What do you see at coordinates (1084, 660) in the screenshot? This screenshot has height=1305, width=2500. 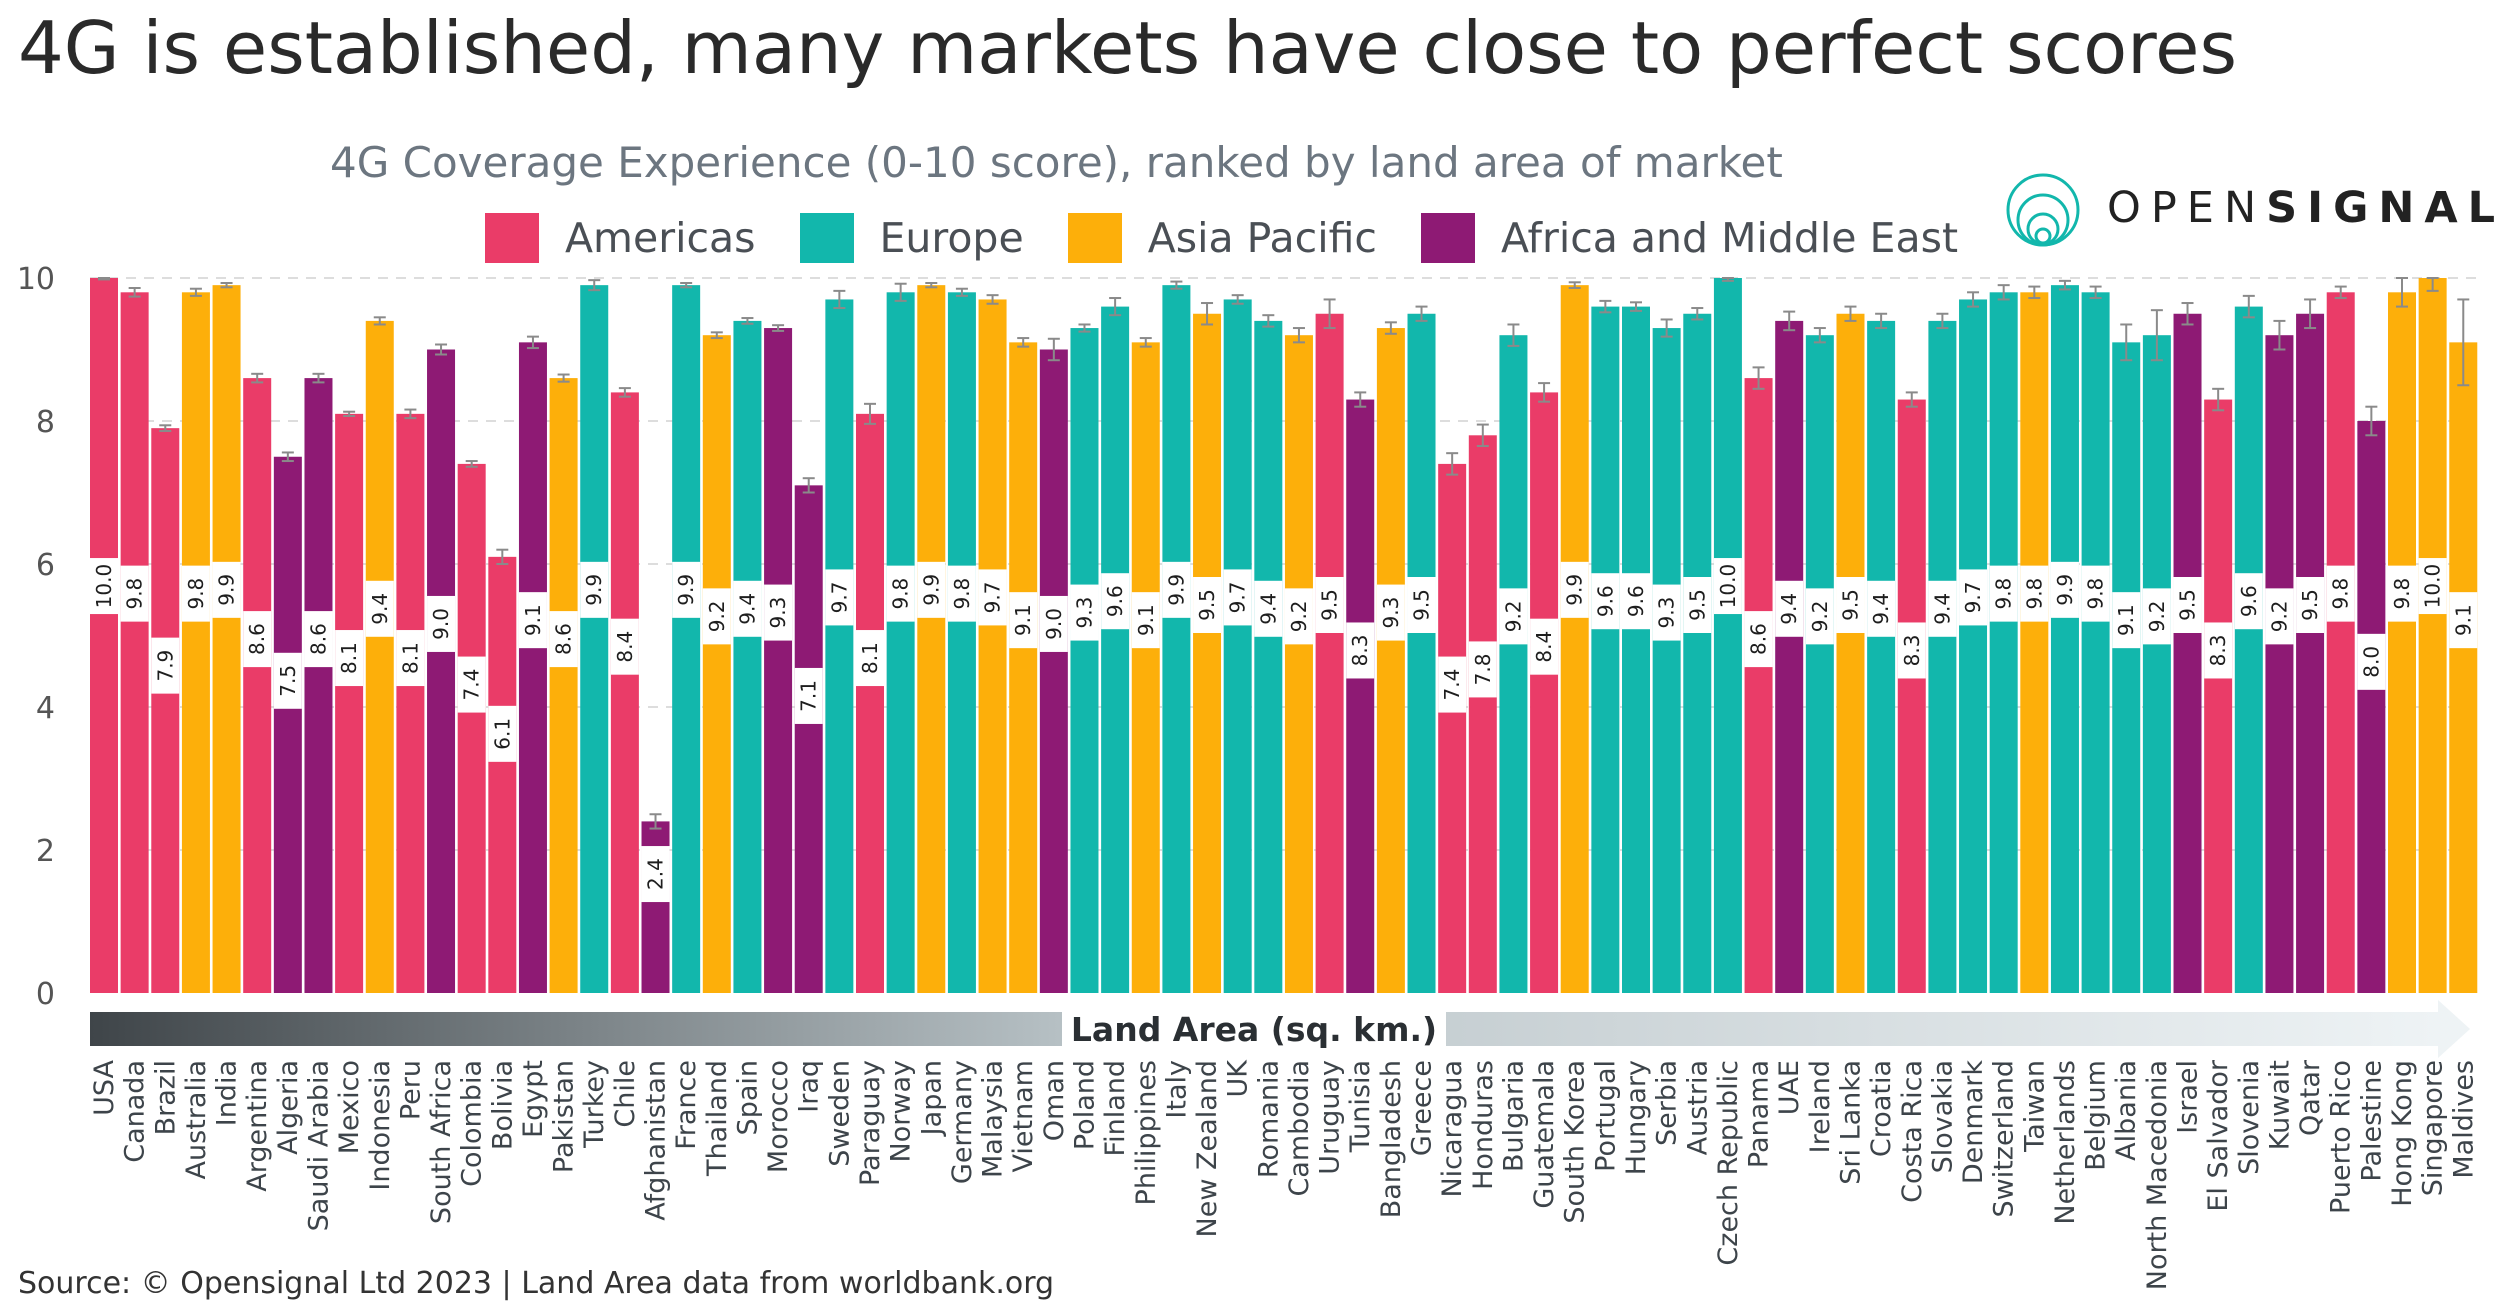 I see `bar-poland` at bounding box center [1084, 660].